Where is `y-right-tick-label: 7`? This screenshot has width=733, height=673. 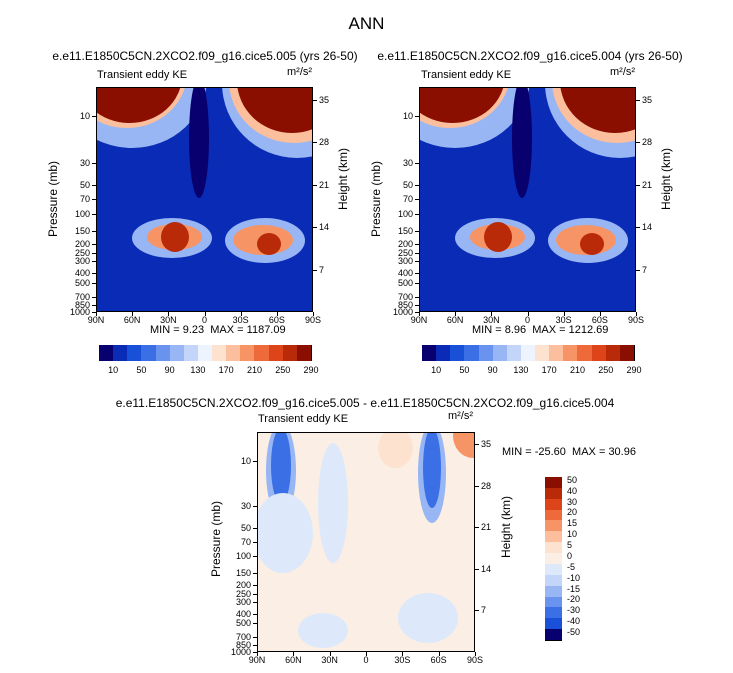
y-right-tick-label: 7 is located at coordinates (484, 610).